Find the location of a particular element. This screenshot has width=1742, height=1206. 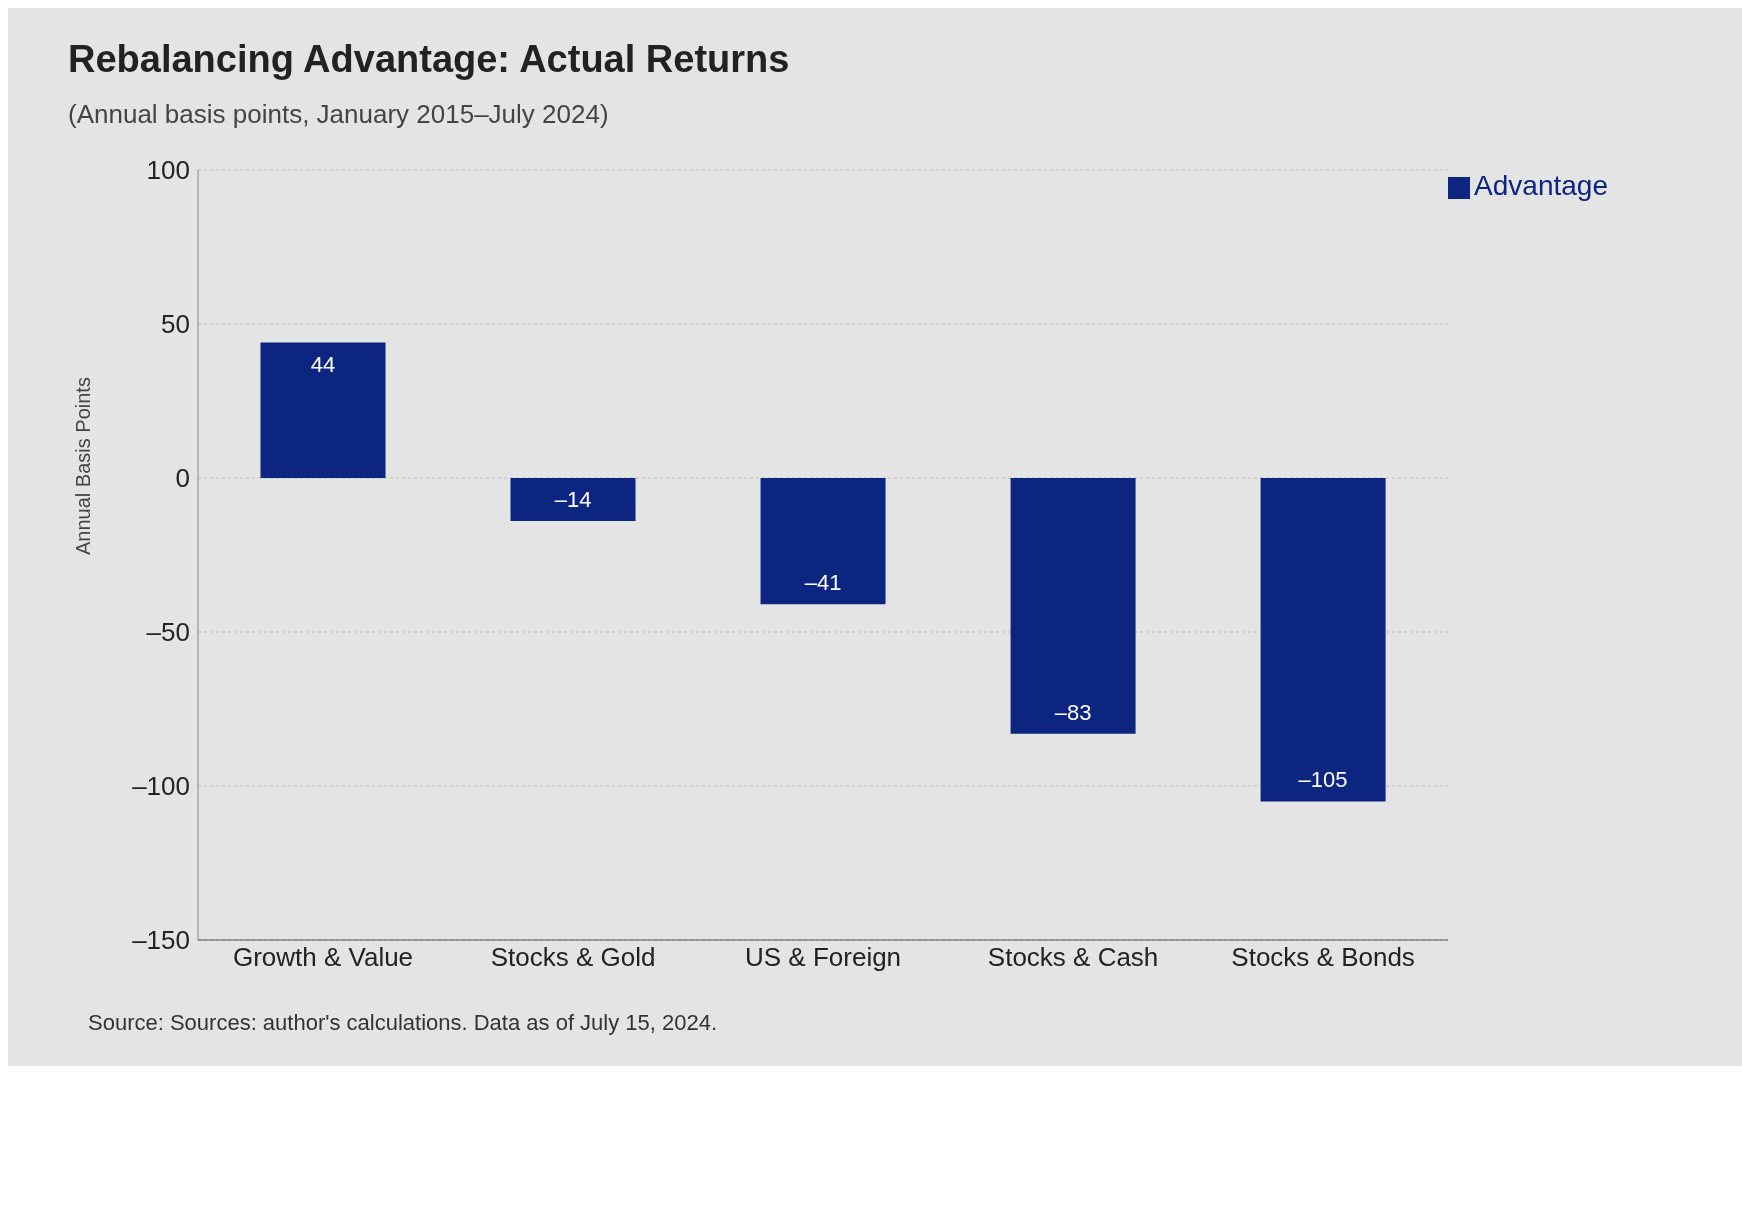

y-tick-label: –100 is located at coordinates (161, 786).